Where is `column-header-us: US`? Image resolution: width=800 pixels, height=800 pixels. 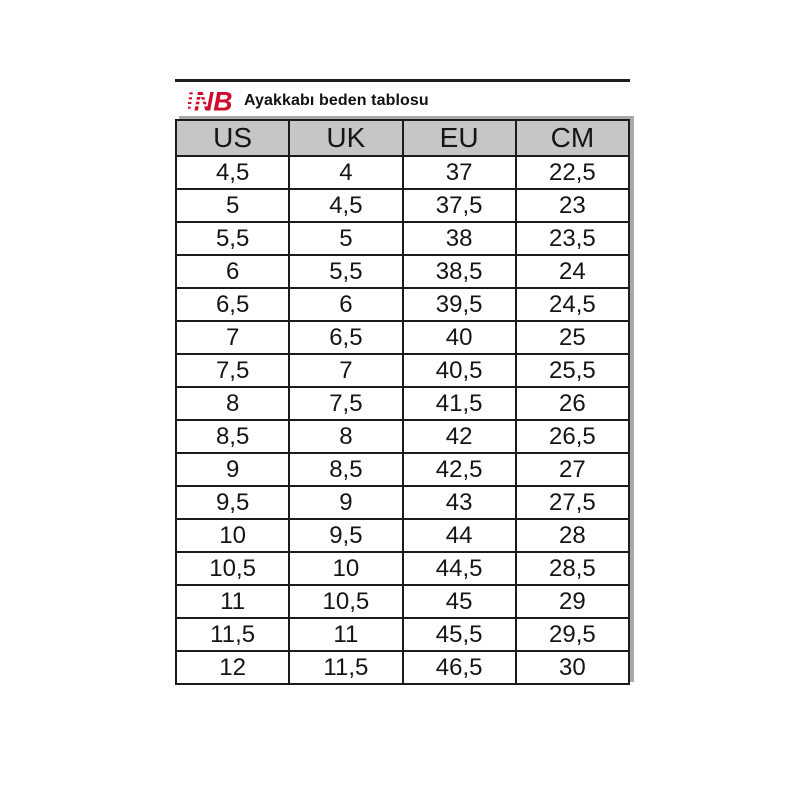 column-header-us: US is located at coordinates (232, 138).